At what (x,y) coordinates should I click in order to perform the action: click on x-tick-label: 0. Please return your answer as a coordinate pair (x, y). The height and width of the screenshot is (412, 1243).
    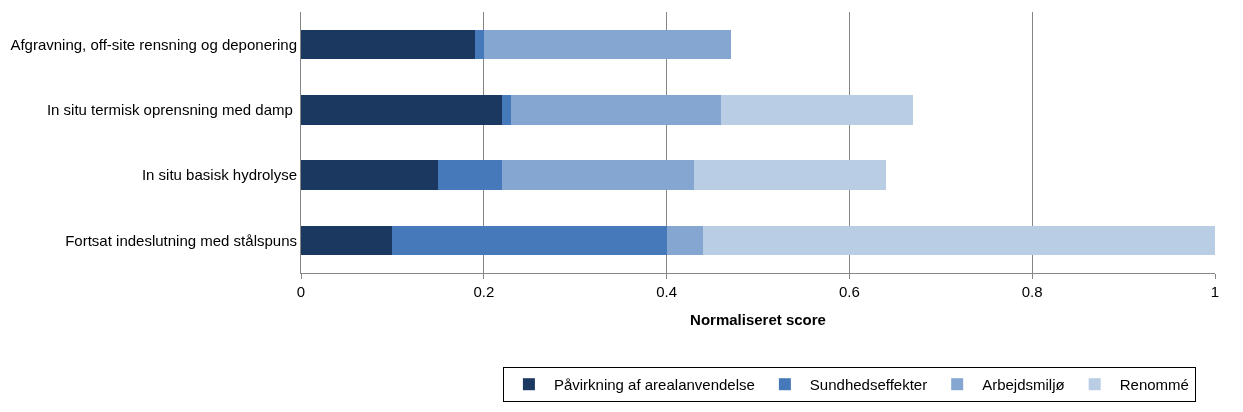
    Looking at the image, I should click on (301, 291).